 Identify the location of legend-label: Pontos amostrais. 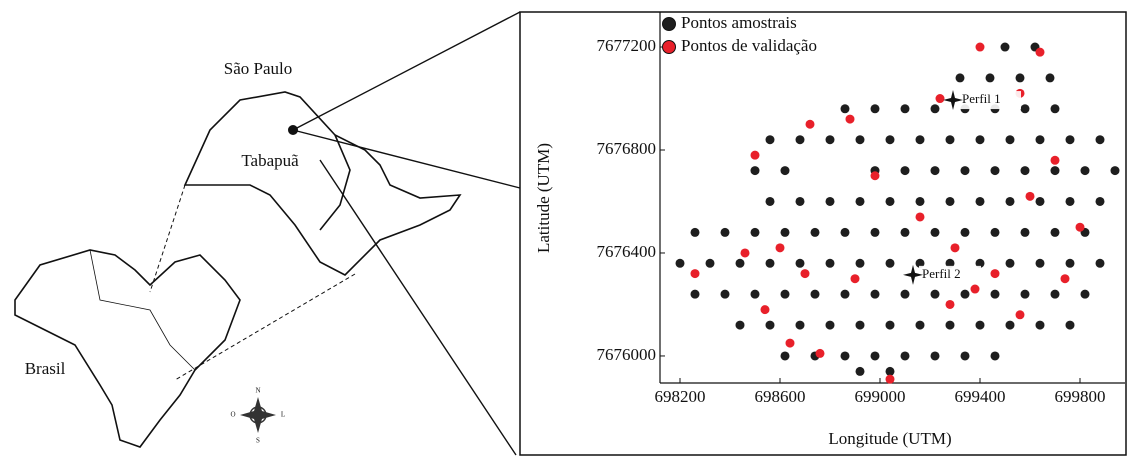
(739, 22).